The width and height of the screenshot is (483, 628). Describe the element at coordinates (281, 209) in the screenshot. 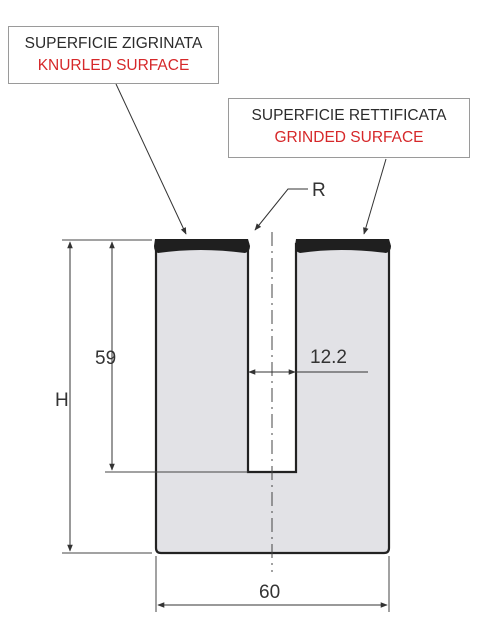

I see `radius-leader` at that location.